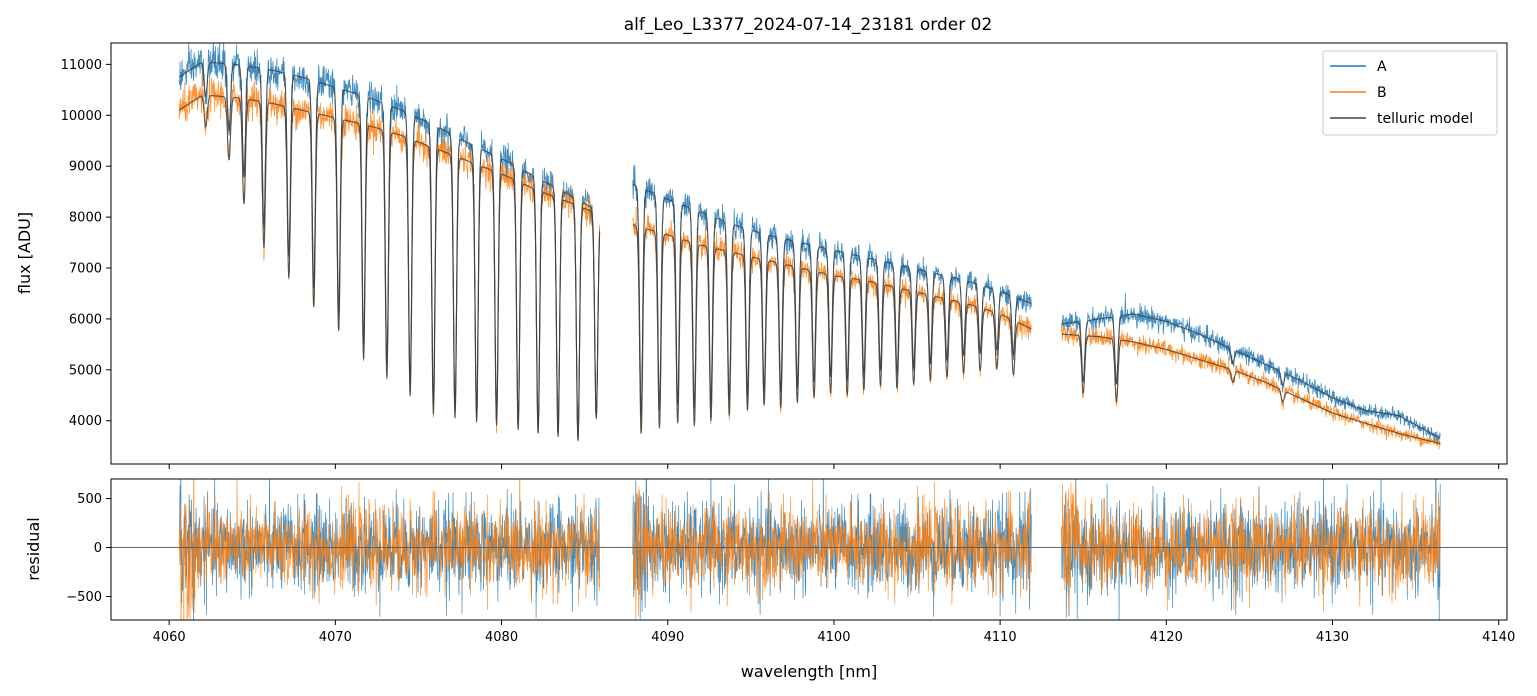 The image size is (1537, 696). I want to click on residual-ytick-label-0: −500, so click(84, 597).